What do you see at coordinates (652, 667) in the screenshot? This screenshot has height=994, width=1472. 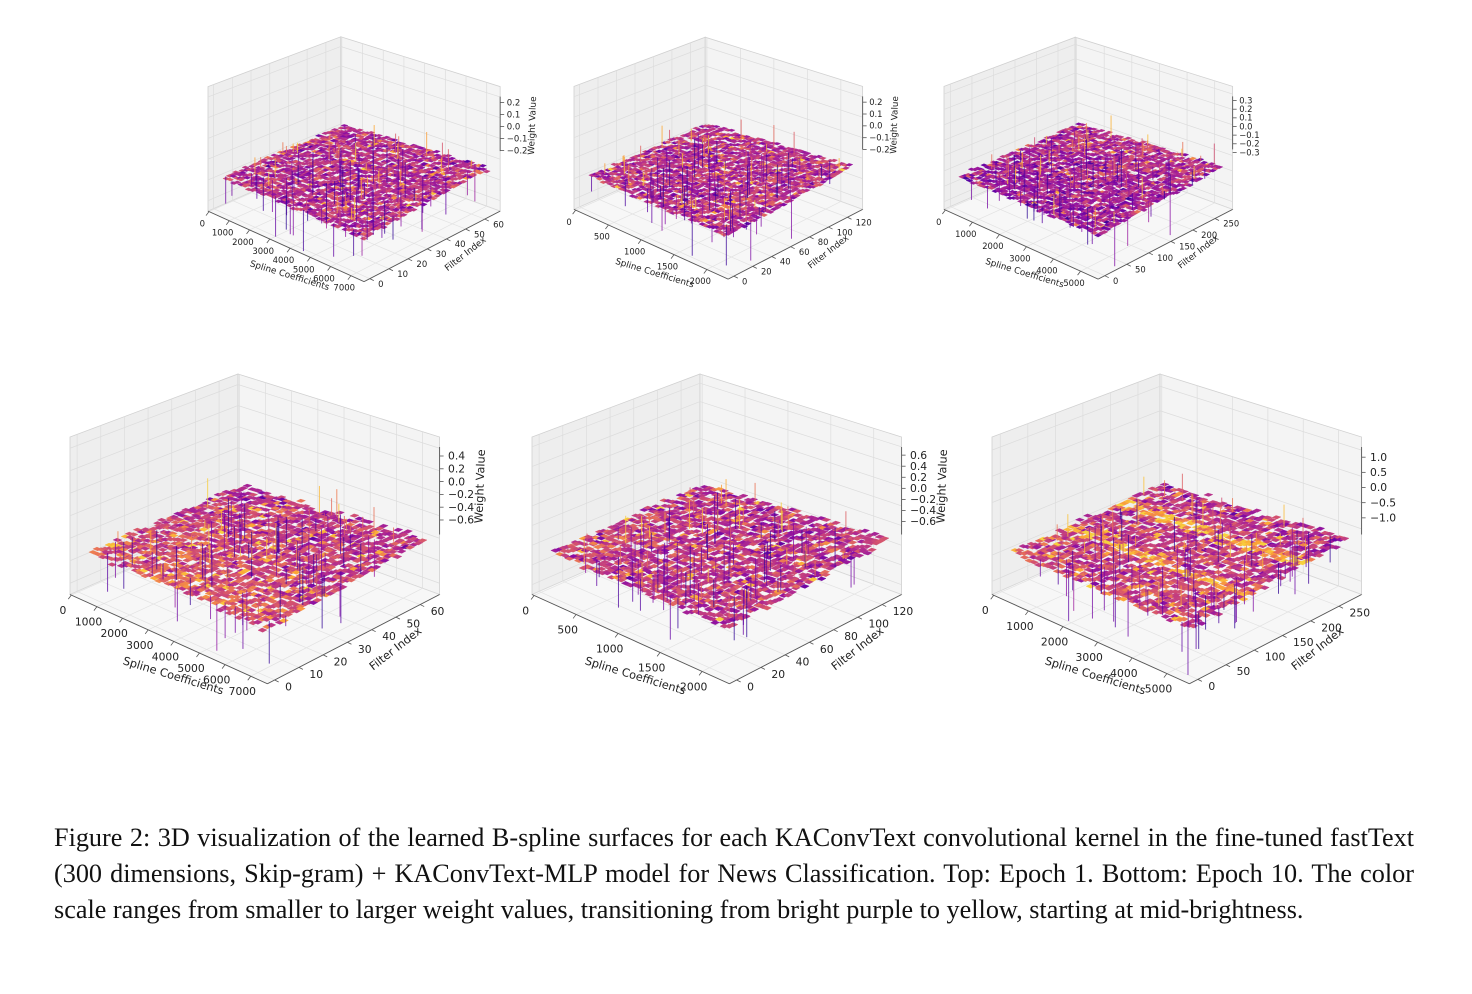 I see `x-tick-label: 1500` at bounding box center [652, 667].